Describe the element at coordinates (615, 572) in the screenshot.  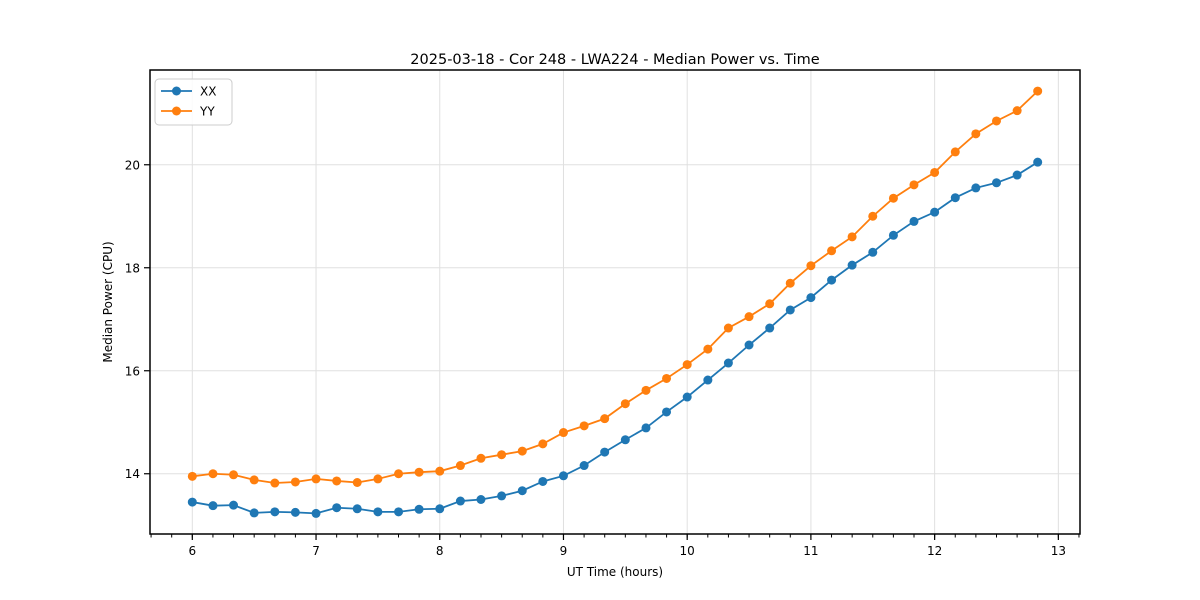
I see `x-axis-label: UT Time (hours)` at that location.